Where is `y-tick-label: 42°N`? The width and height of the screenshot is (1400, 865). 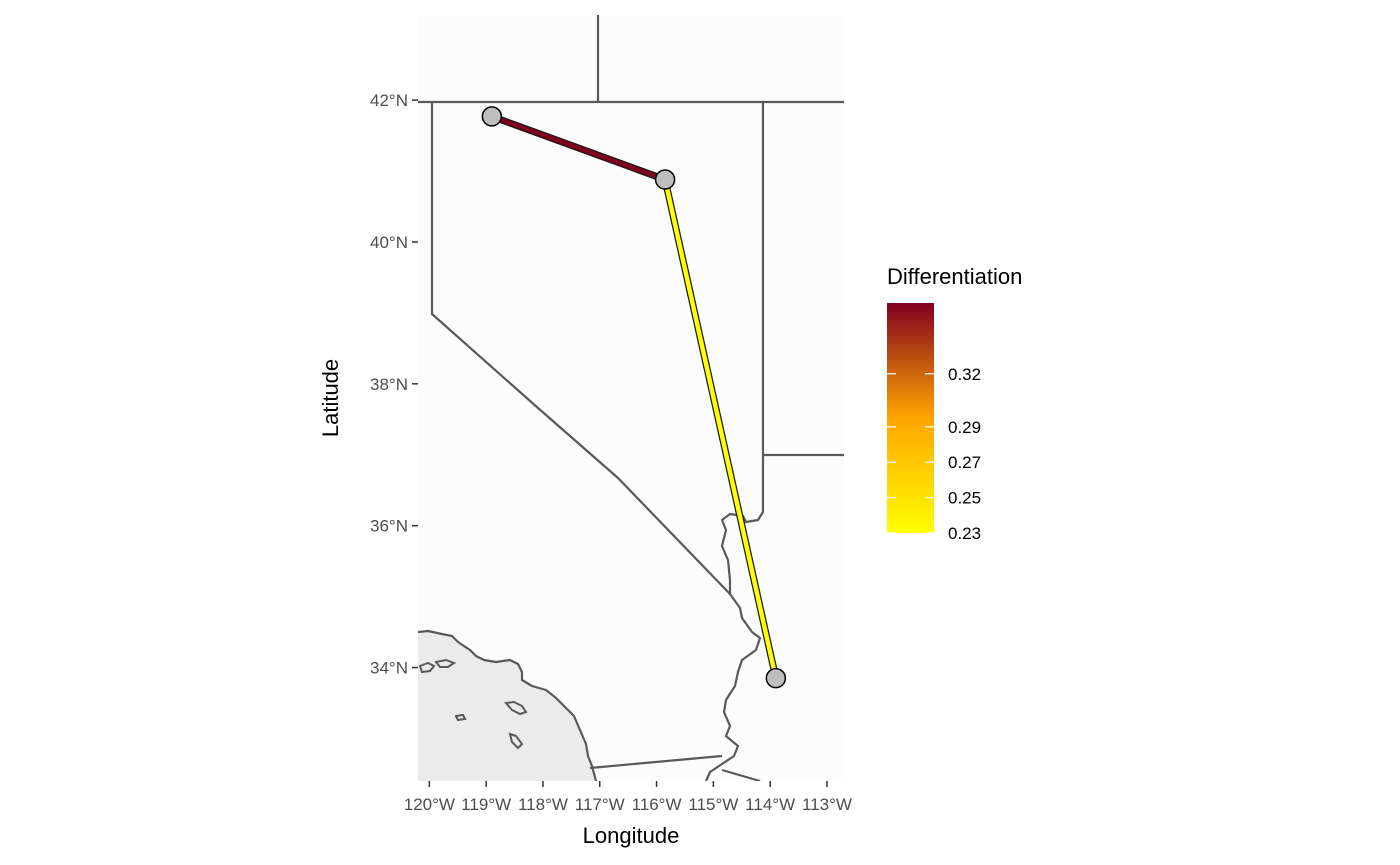
y-tick-label: 42°N is located at coordinates (389, 100).